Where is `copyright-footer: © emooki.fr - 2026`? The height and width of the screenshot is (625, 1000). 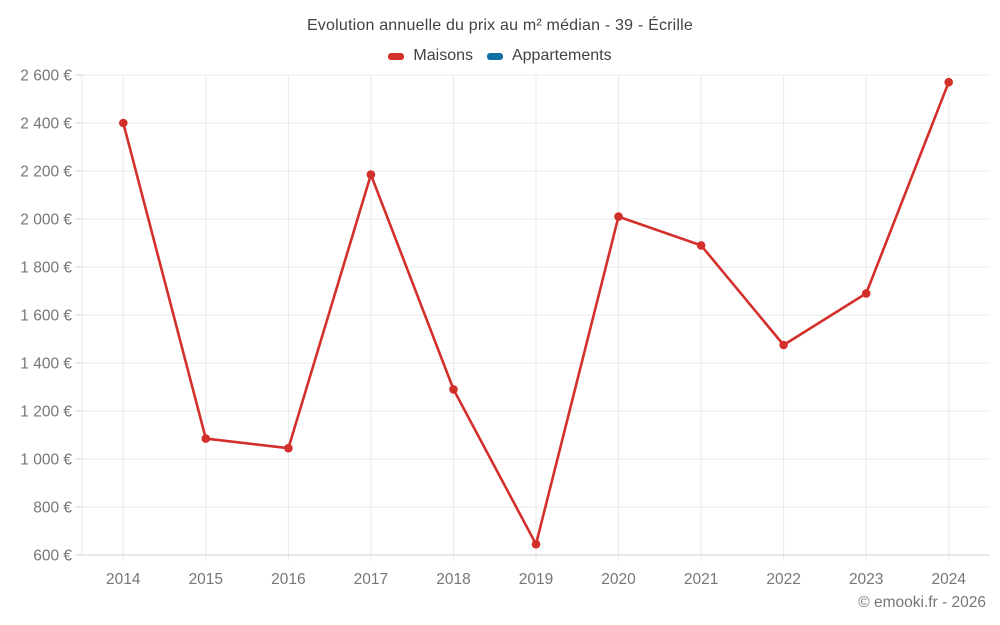 copyright-footer: © emooki.fr - 2026 is located at coordinates (922, 602).